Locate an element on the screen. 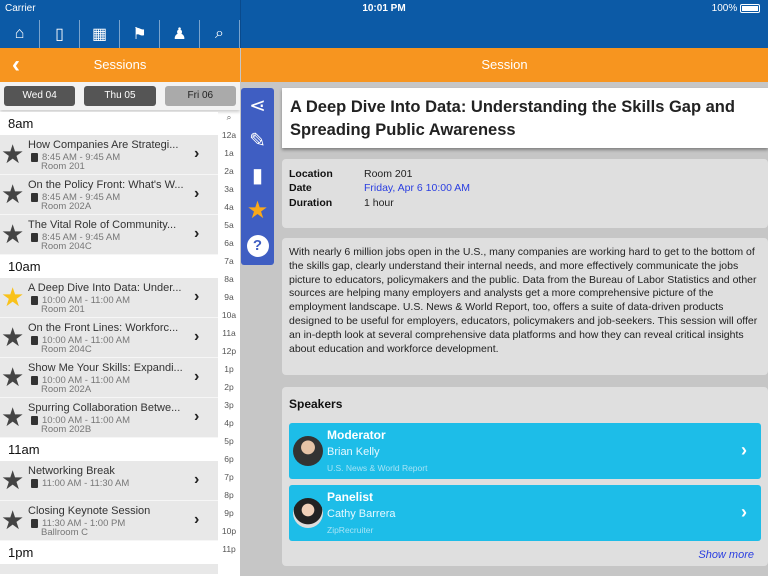 The image size is (768, 576). index-item: 7a is located at coordinates (229, 261).